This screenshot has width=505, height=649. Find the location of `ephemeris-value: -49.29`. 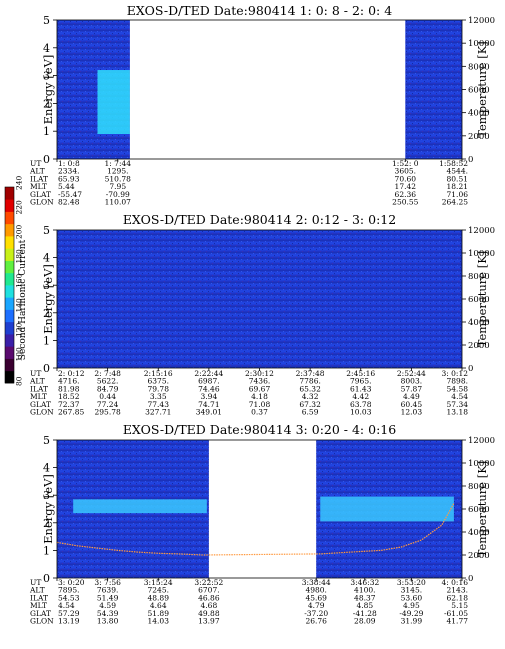

ephemeris-value: -49.29 is located at coordinates (411, 613).